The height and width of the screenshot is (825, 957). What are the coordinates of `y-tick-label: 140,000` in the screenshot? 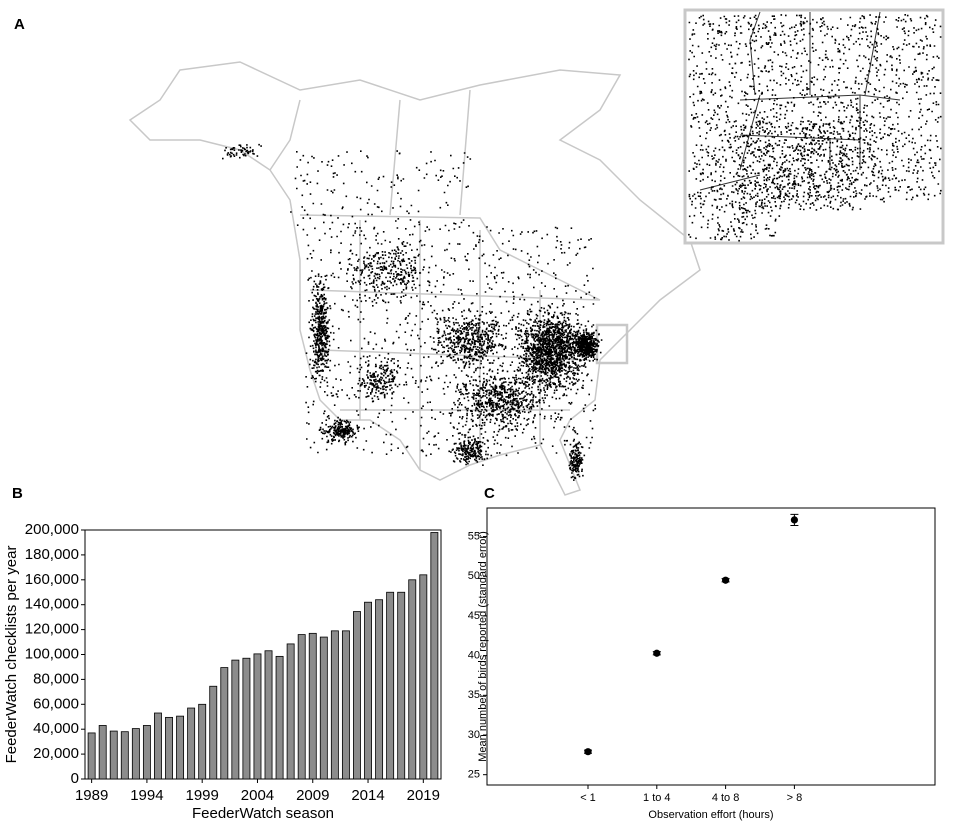 It's located at (52, 604).